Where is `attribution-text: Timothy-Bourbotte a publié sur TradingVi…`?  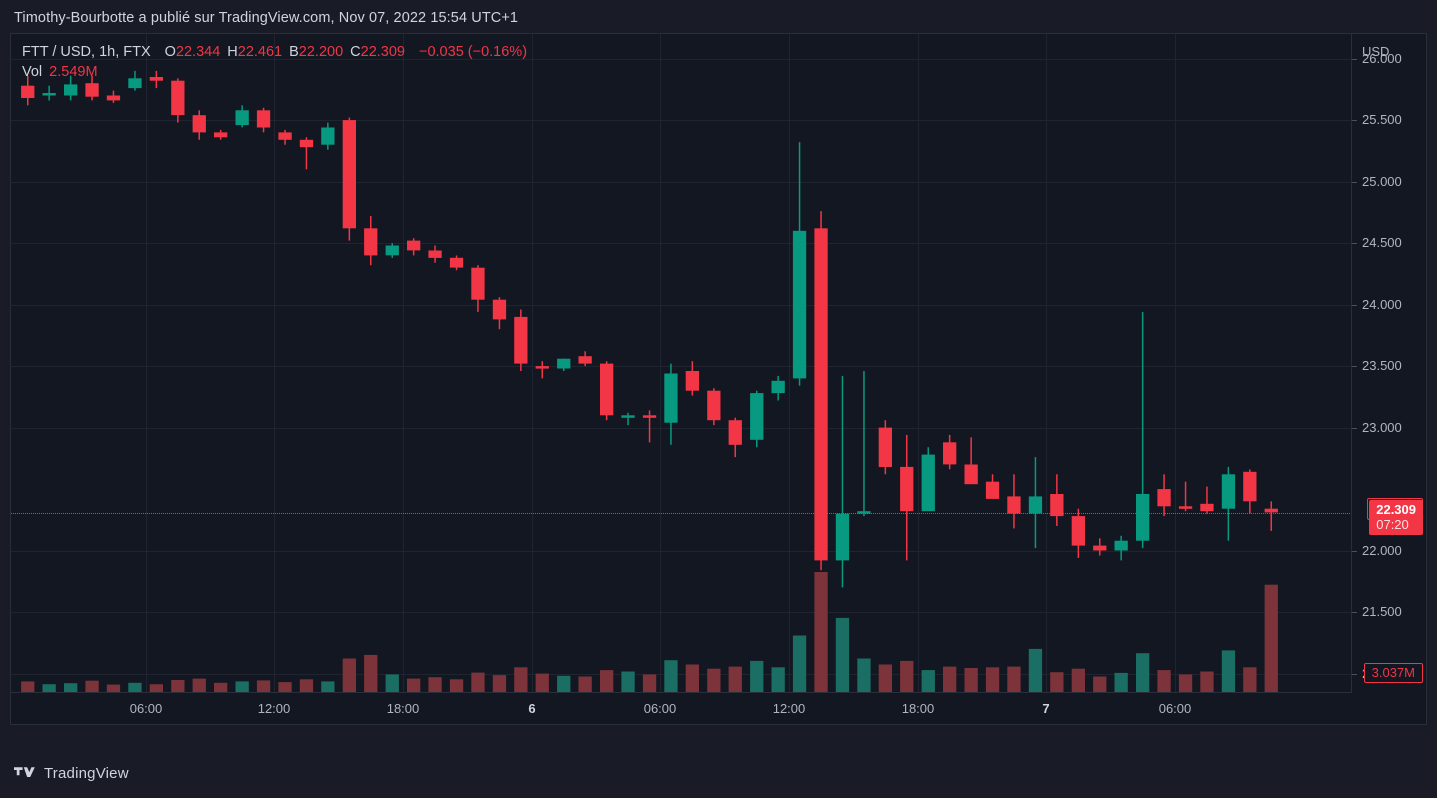 attribution-text: Timothy-Bourbotte a publié sur TradingVi… is located at coordinates (266, 18).